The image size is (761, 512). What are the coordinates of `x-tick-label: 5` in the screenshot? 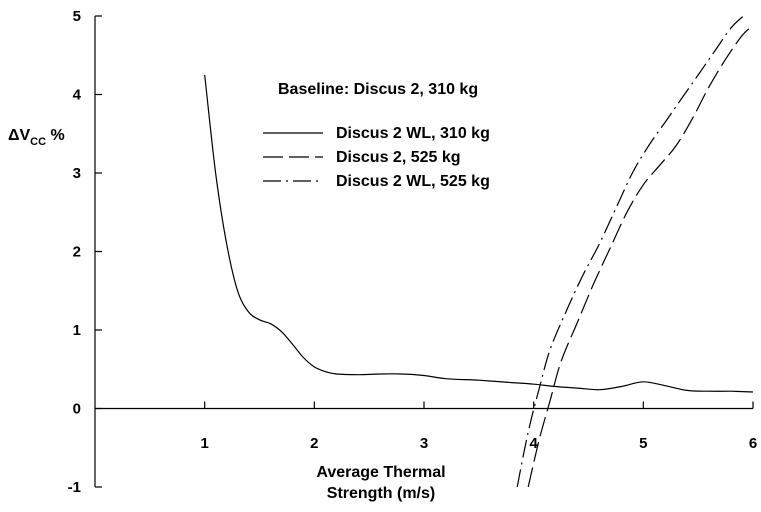 It's located at (643, 443).